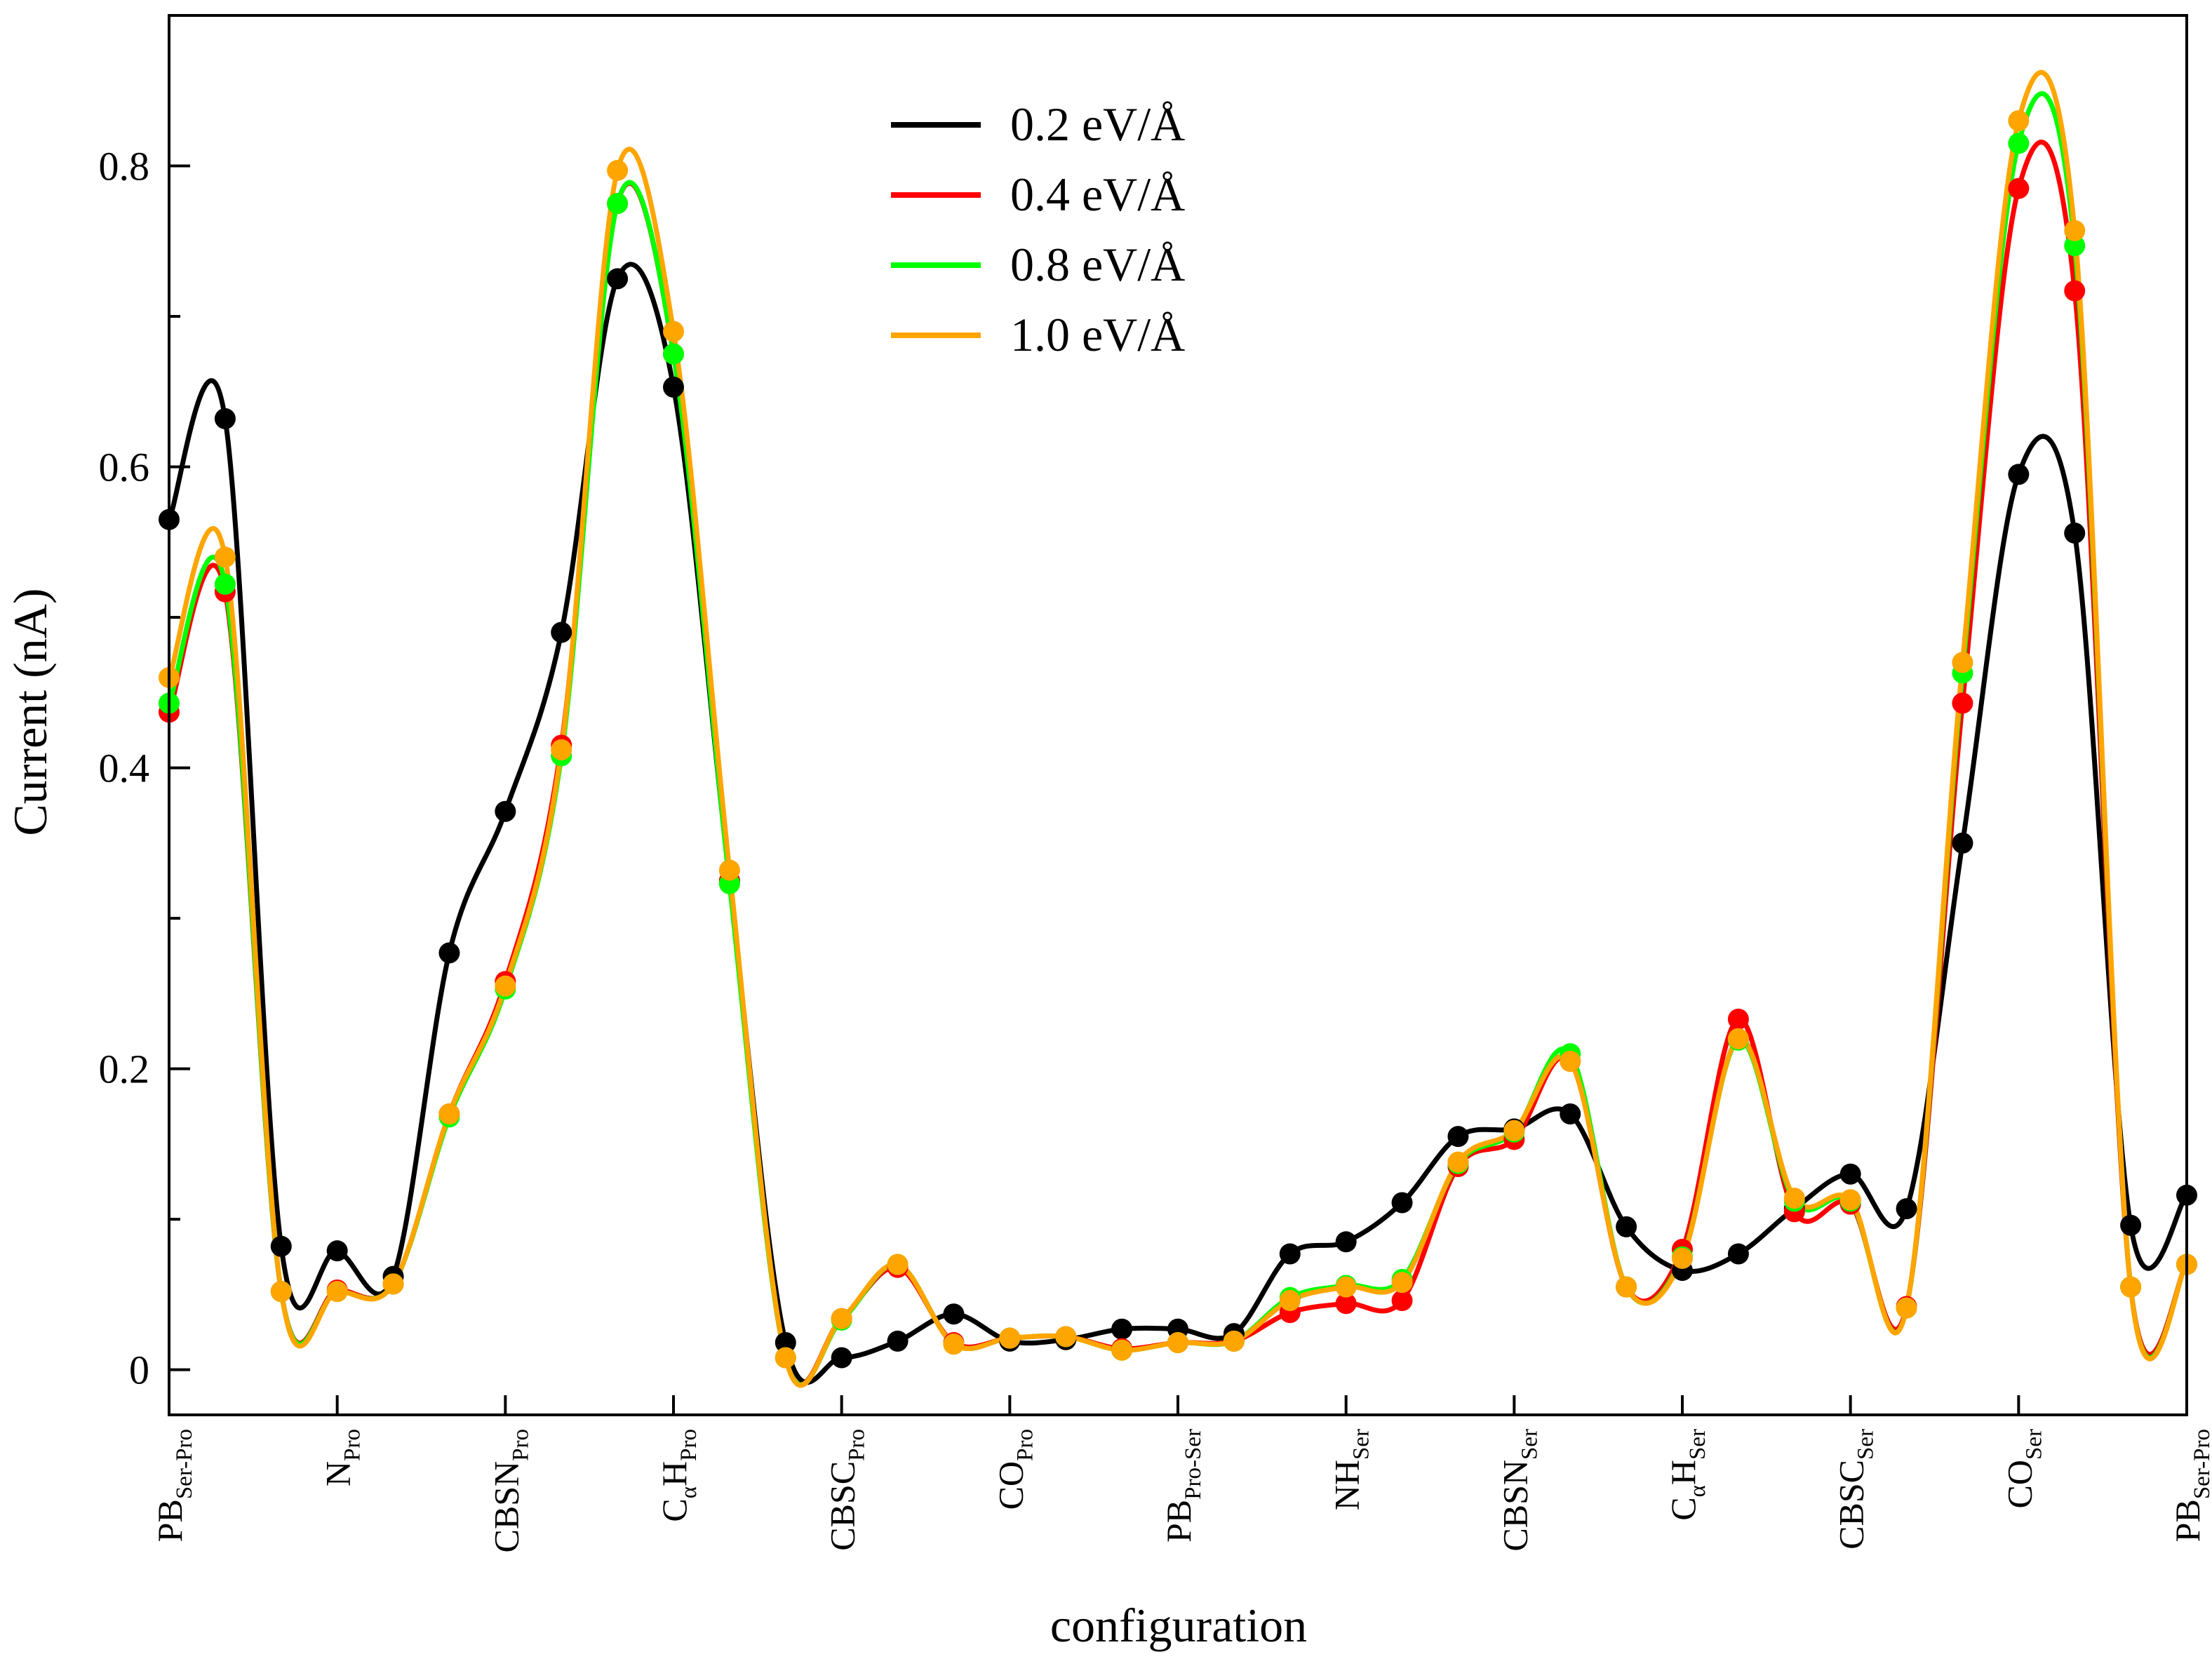 This screenshot has height=1666, width=2212. I want to click on legend-label: 0.4 eV/Å, so click(1097, 194).